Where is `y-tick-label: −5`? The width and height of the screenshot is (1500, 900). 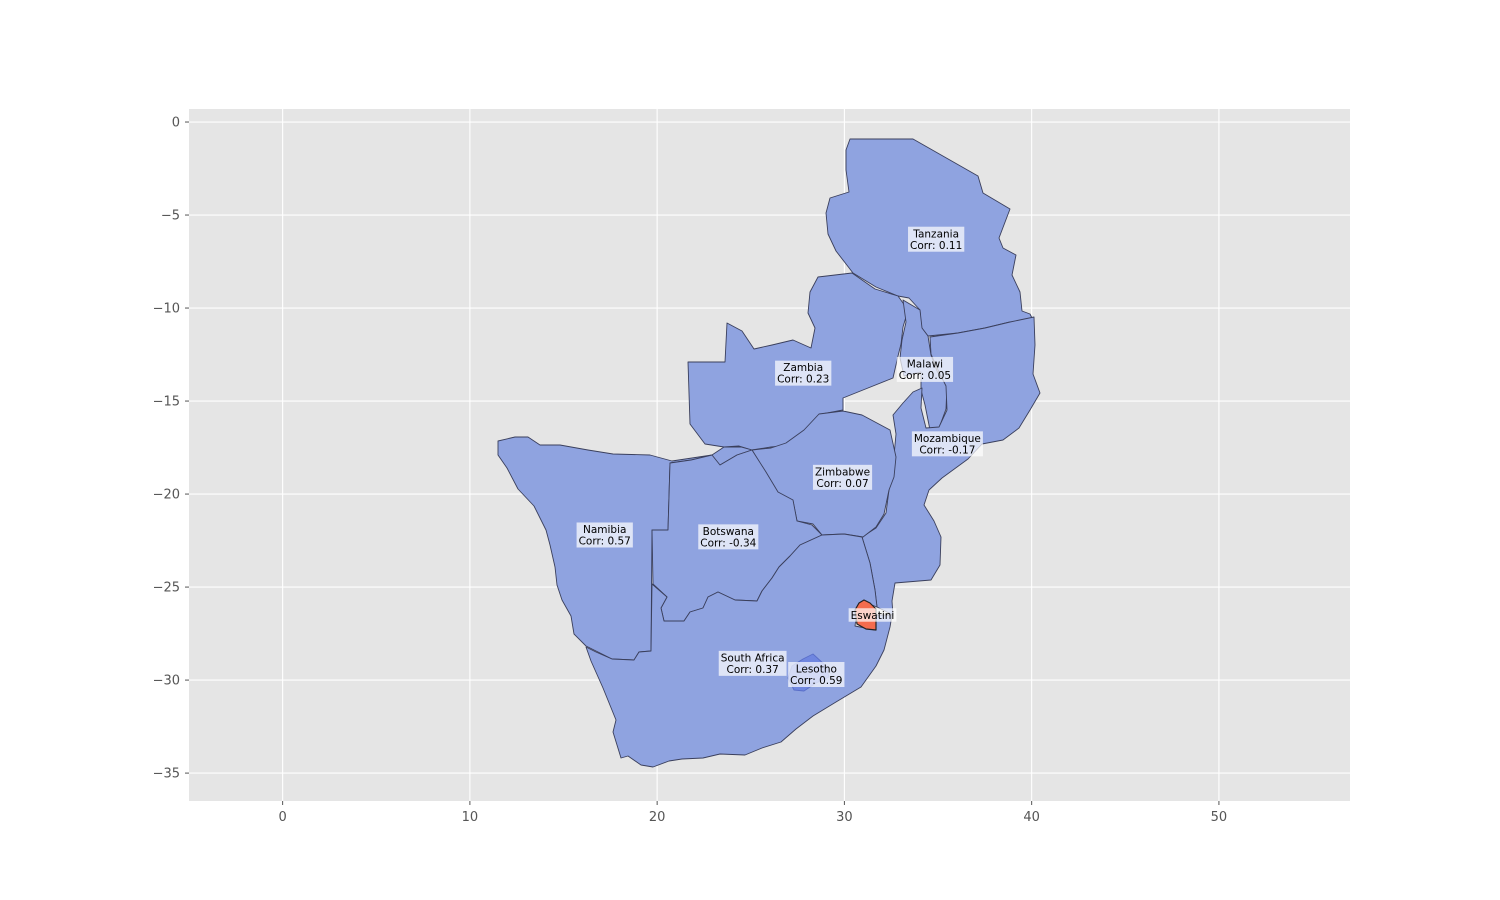
y-tick-label: −5 is located at coordinates (170, 216).